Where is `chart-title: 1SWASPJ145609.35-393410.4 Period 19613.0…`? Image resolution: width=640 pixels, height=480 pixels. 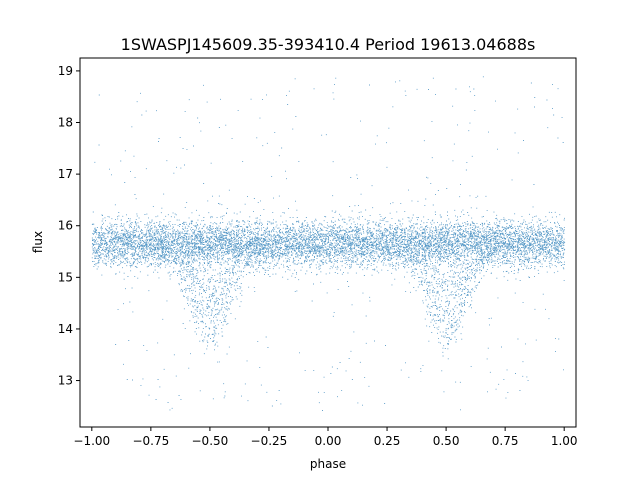
chart-title: 1SWASPJ145609.35-393410.4 Period 19613.0… is located at coordinates (328, 44).